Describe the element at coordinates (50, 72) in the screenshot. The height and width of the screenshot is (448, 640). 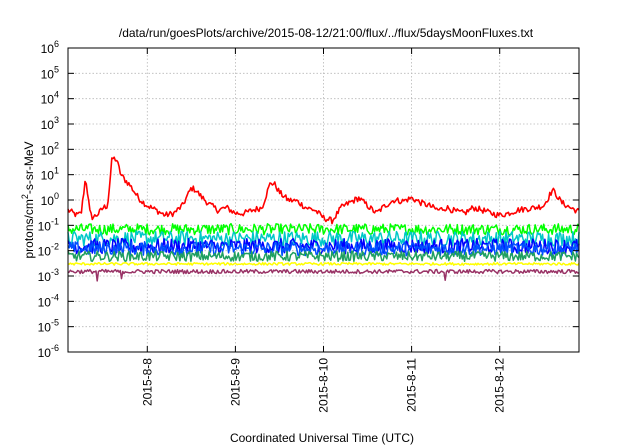
I see `y-tick-label: 10⁵` at that location.